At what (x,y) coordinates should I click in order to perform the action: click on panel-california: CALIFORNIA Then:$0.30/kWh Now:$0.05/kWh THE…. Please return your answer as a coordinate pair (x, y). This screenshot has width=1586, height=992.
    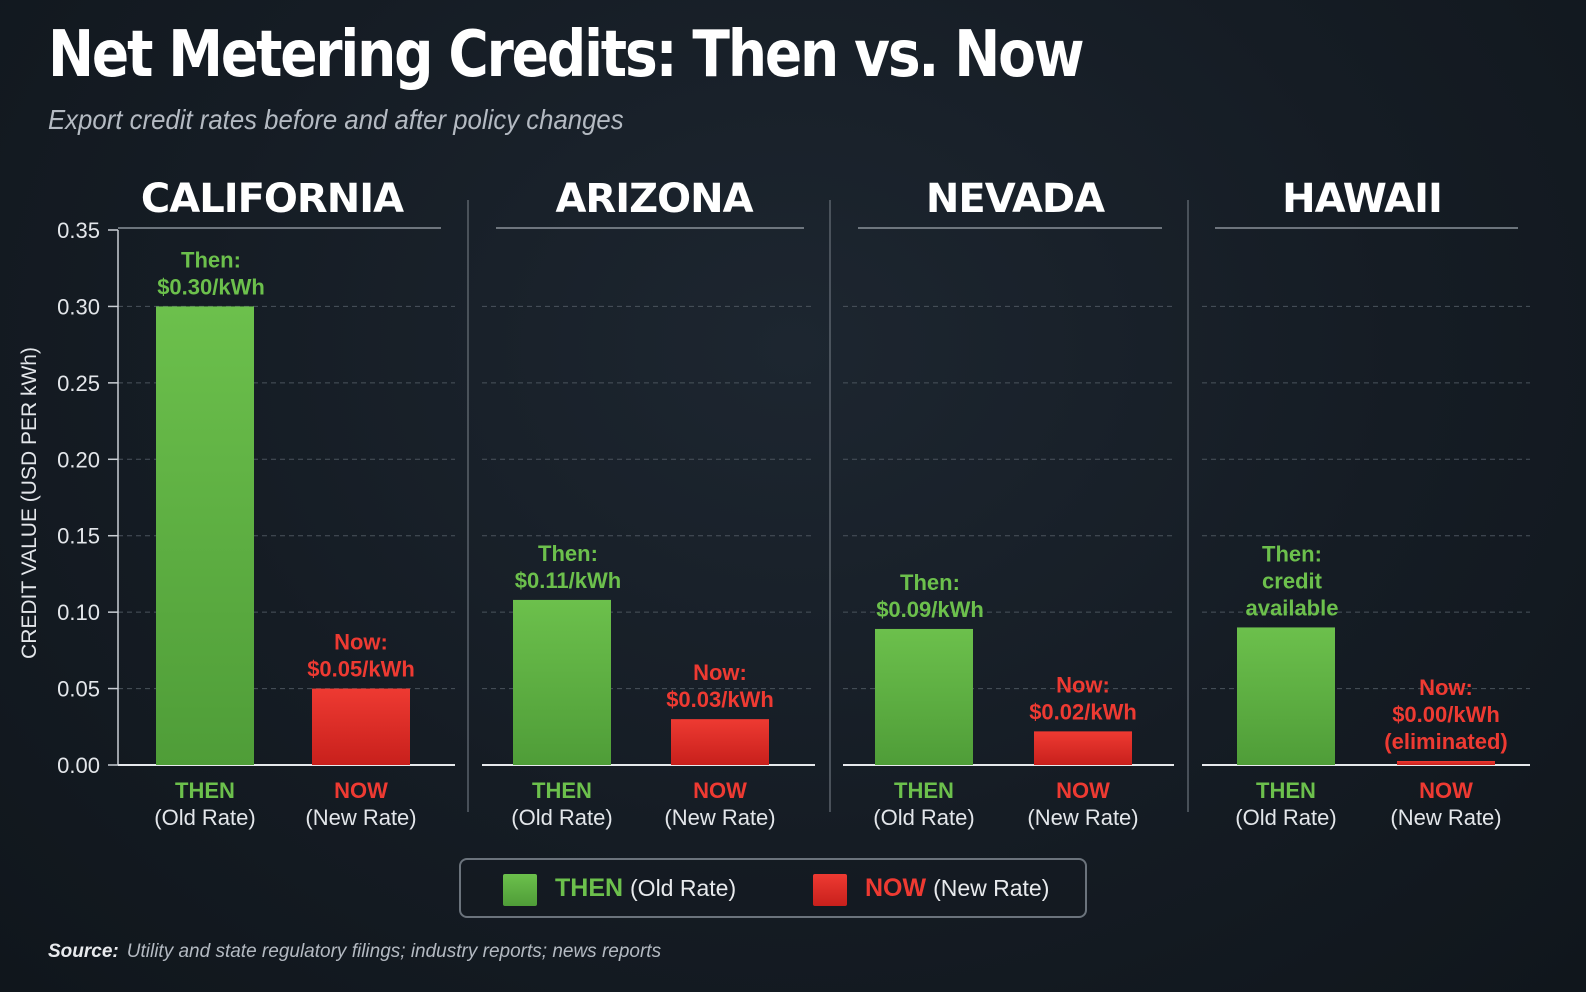
    Looking at the image, I should click on (286, 503).